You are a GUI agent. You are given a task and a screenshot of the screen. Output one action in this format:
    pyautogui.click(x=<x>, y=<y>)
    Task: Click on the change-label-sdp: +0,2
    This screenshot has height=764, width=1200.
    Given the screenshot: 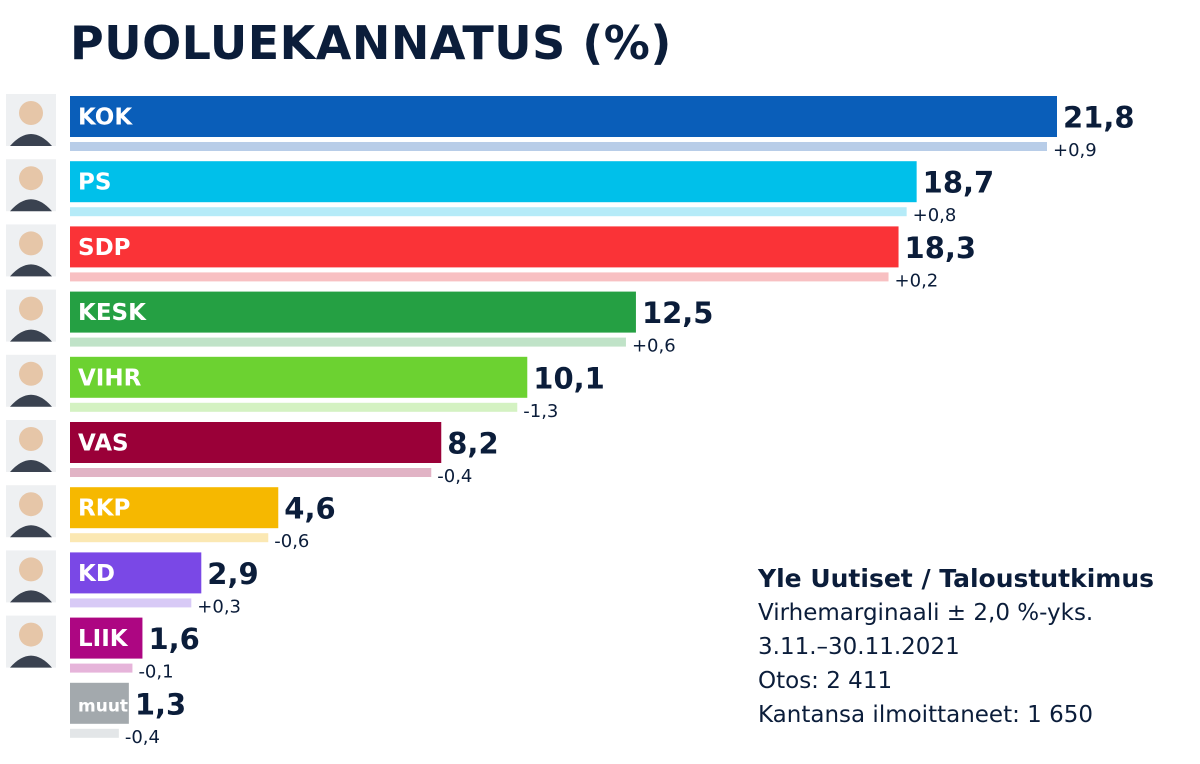 What is the action you would take?
    pyautogui.click(x=917, y=280)
    